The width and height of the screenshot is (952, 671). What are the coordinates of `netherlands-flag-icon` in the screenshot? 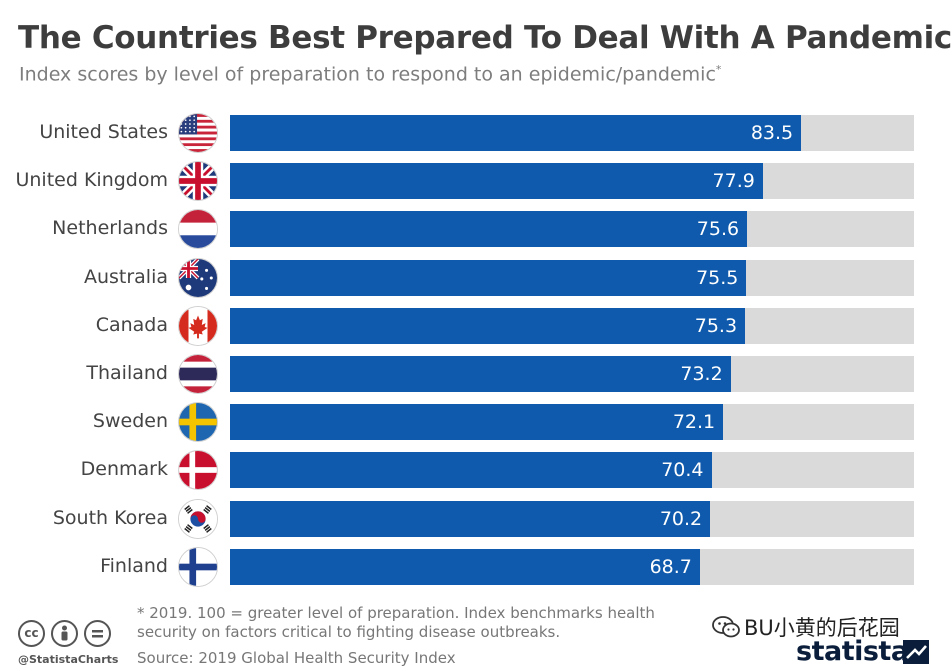 It's located at (198, 229).